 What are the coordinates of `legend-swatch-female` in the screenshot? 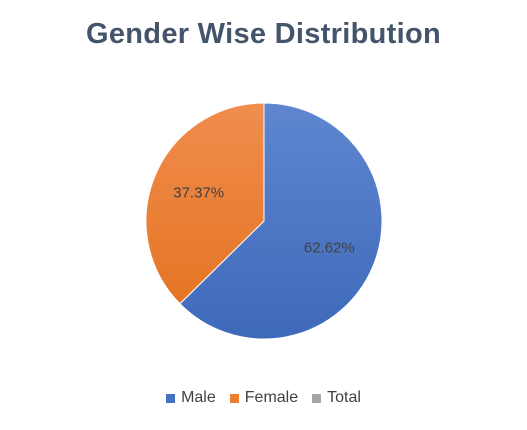 It's located at (234, 398).